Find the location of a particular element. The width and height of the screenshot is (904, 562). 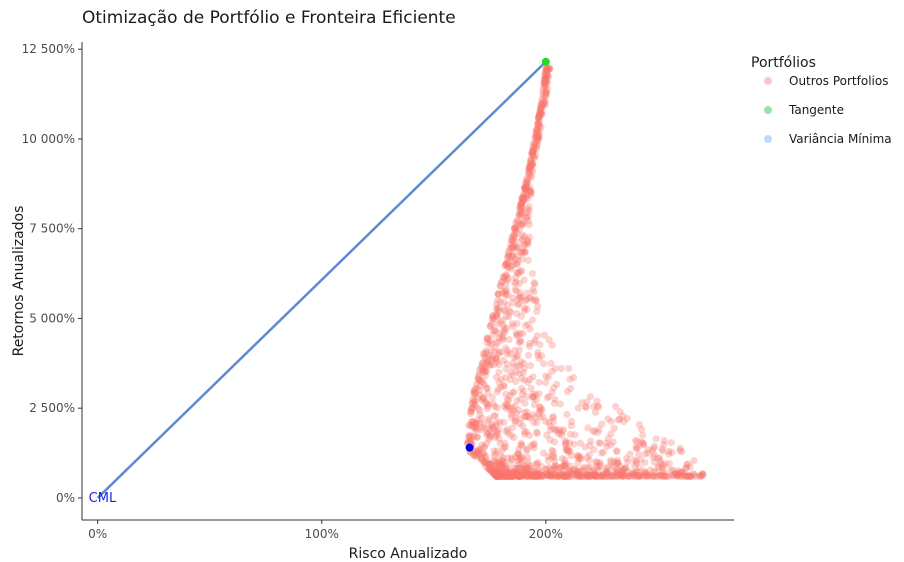

legend-label: Outros Portfolios is located at coordinates (838, 81).